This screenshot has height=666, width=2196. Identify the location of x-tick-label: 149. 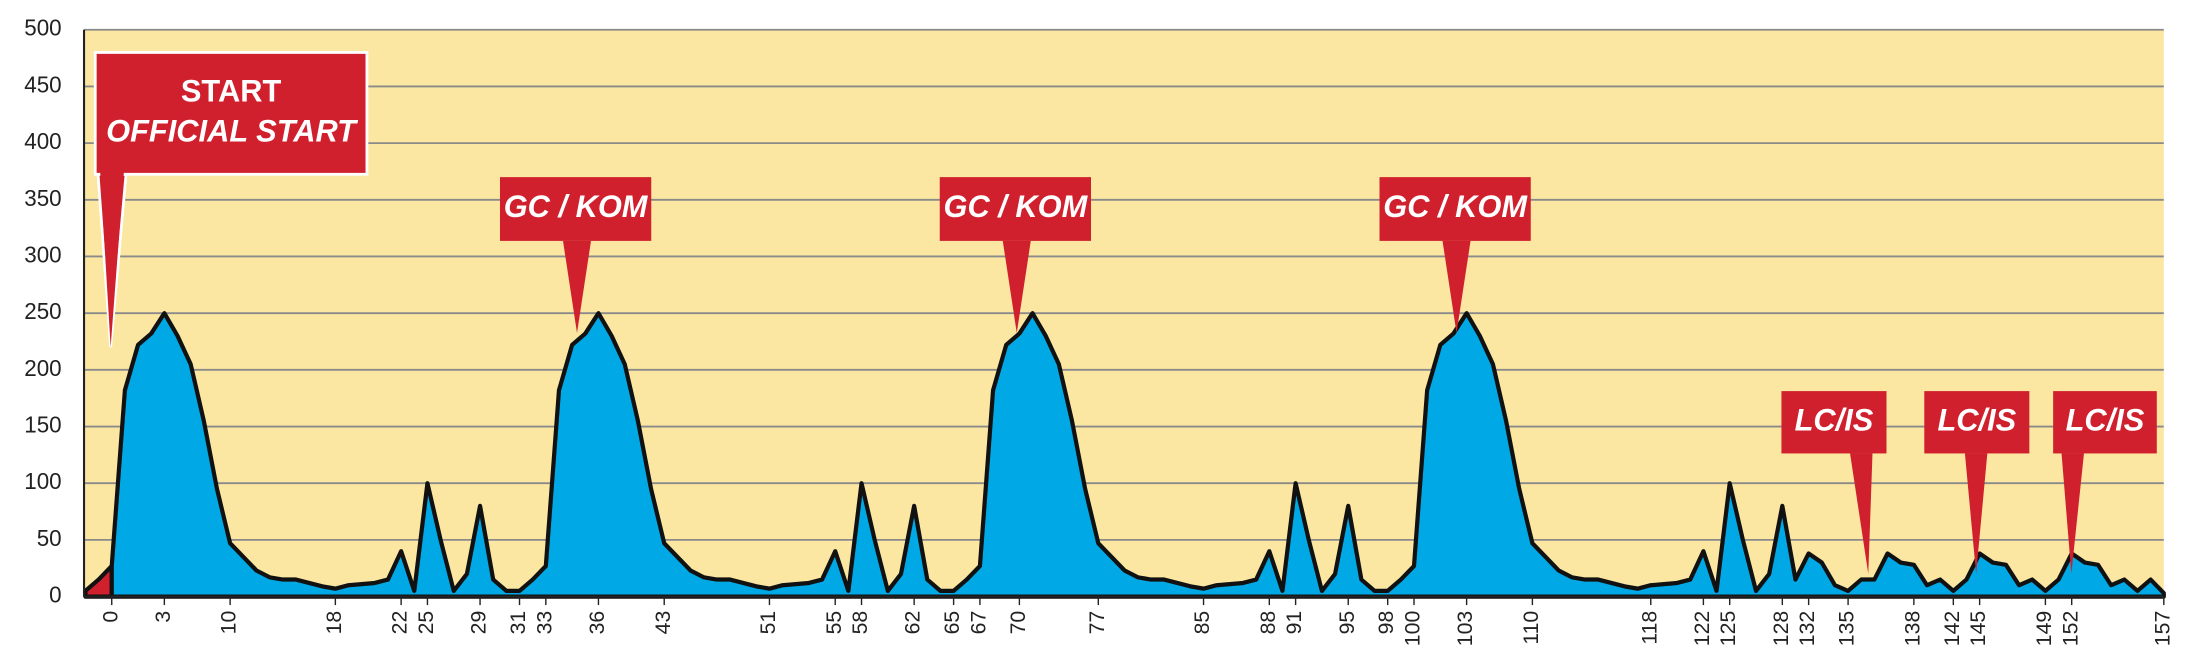
(2044, 628).